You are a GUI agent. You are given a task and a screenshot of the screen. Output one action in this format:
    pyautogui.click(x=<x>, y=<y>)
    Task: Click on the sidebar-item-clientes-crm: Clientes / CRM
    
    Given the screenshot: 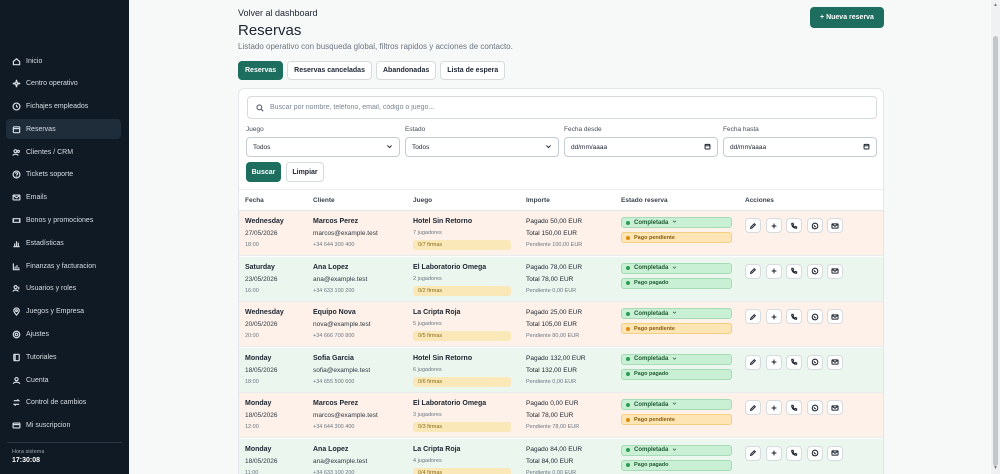 What is the action you would take?
    pyautogui.click(x=63, y=152)
    